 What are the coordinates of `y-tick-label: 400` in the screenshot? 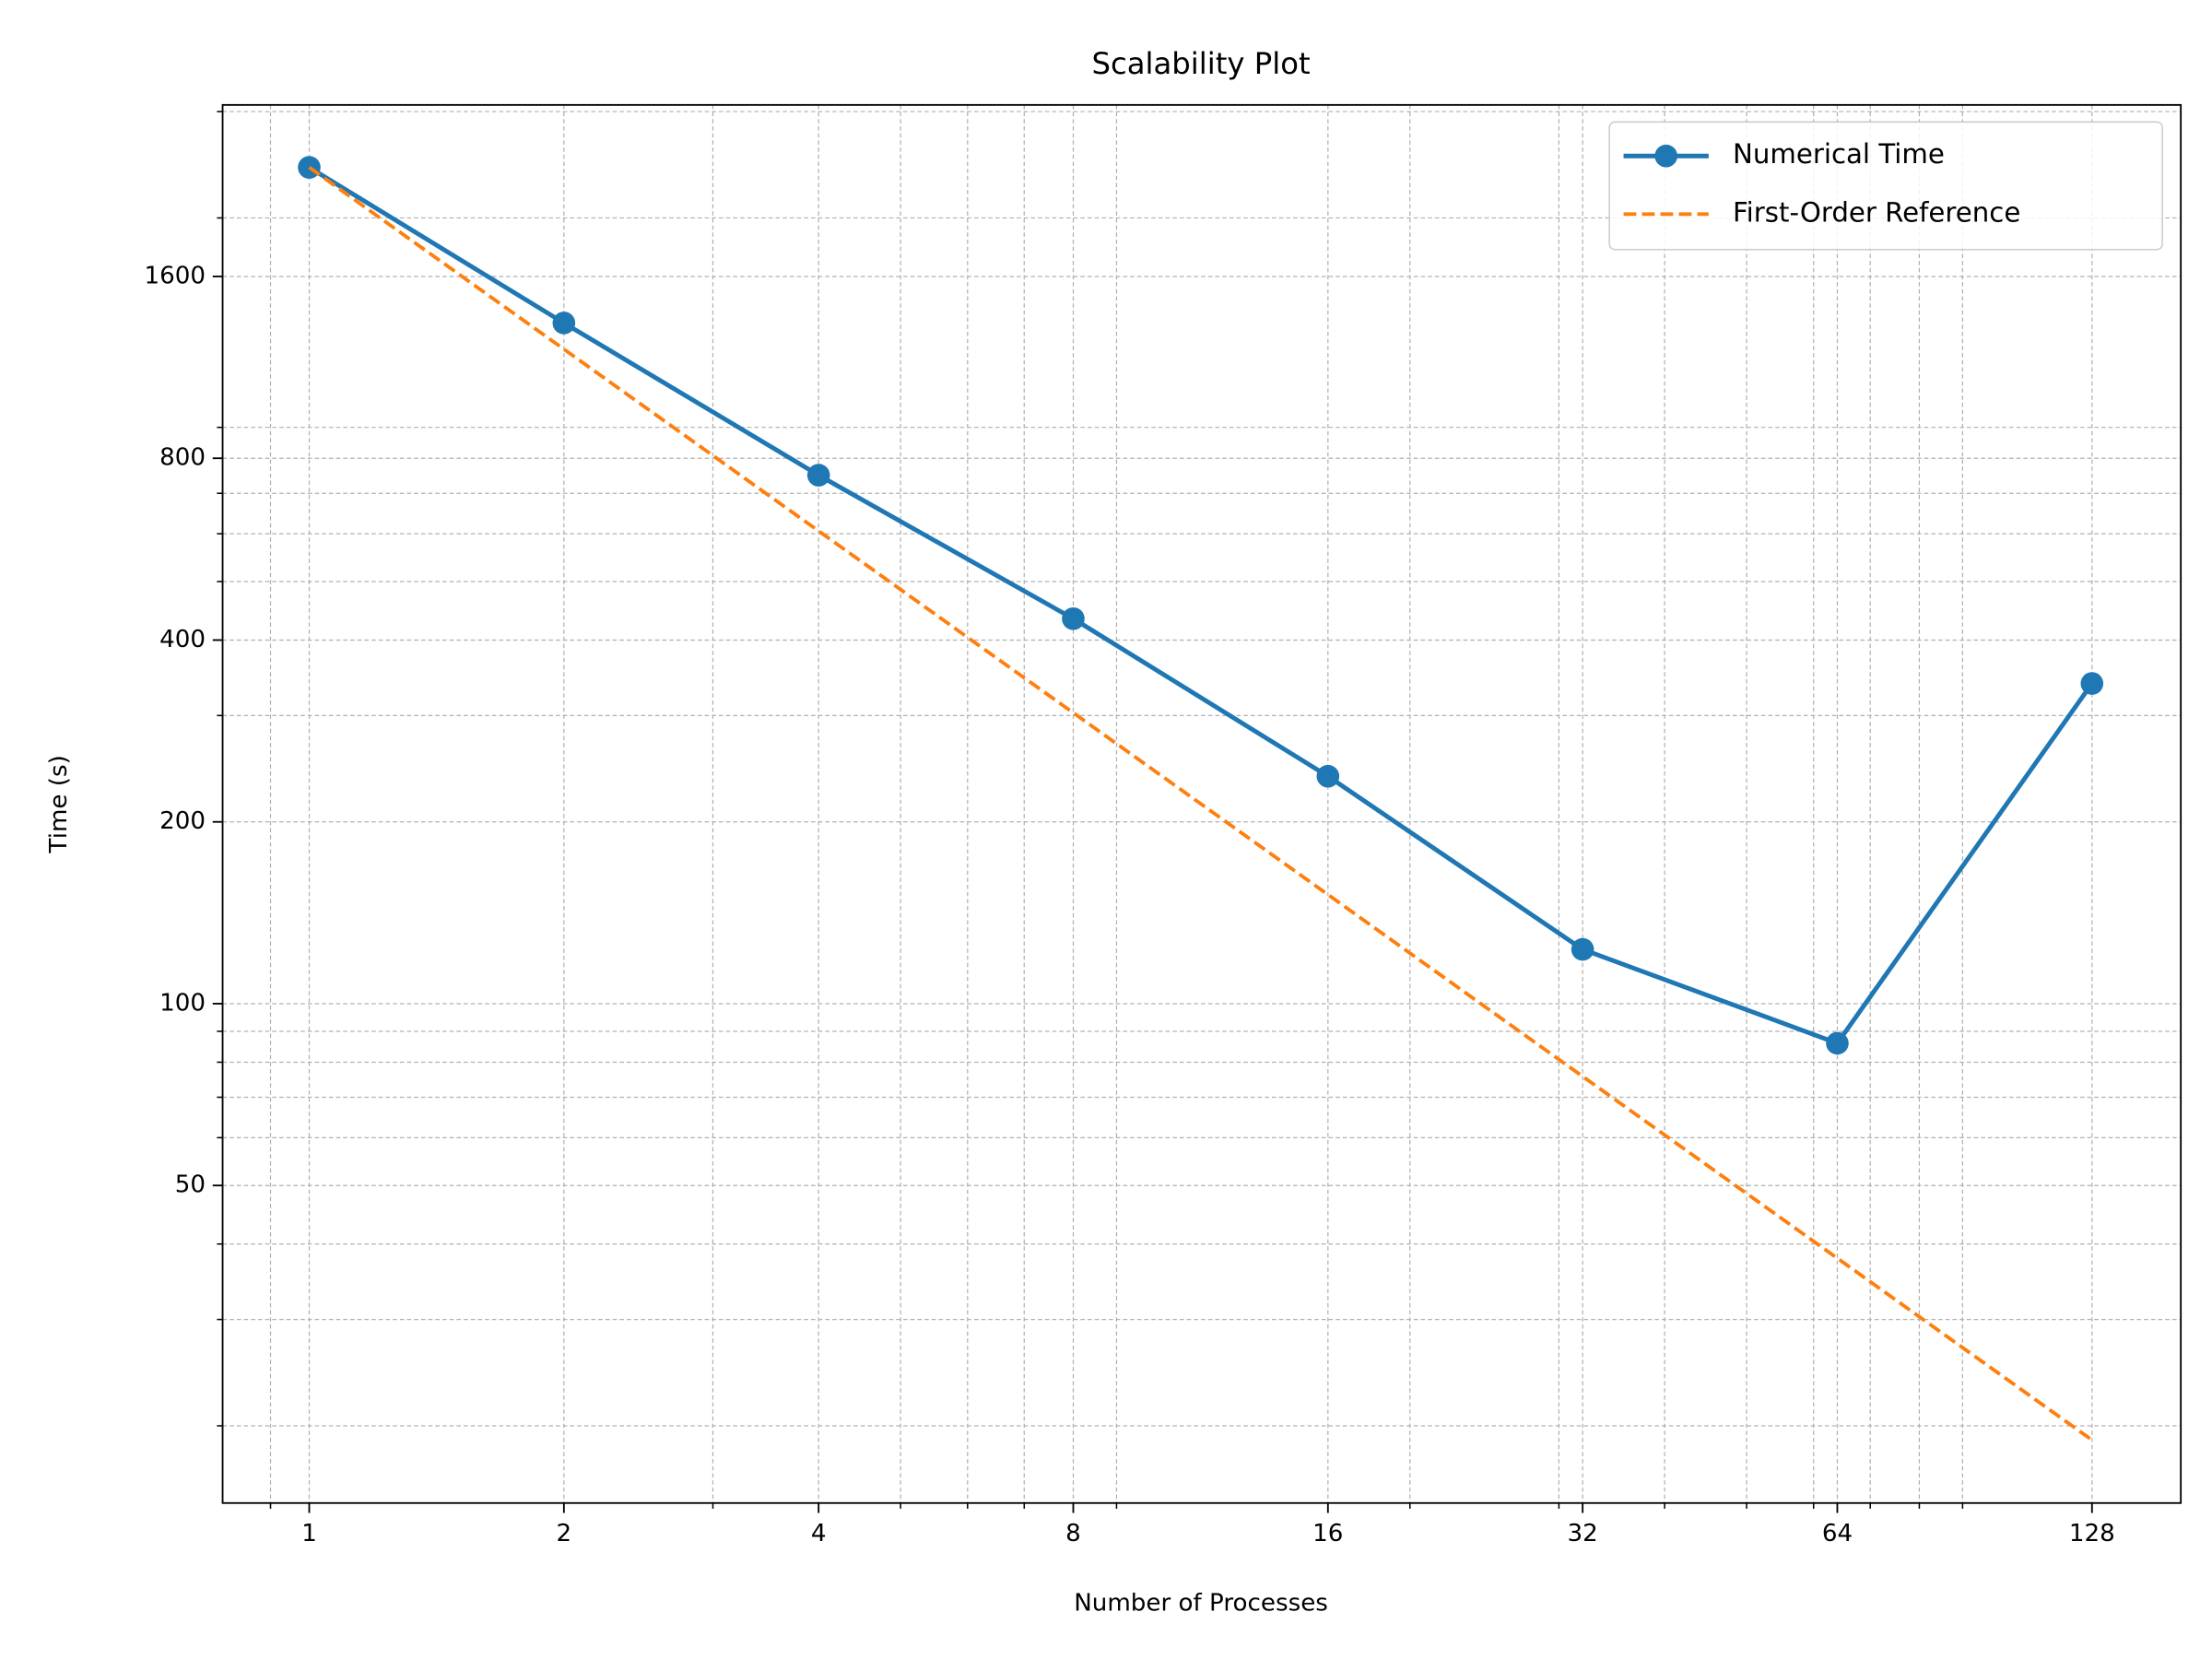 It's located at (182, 639).